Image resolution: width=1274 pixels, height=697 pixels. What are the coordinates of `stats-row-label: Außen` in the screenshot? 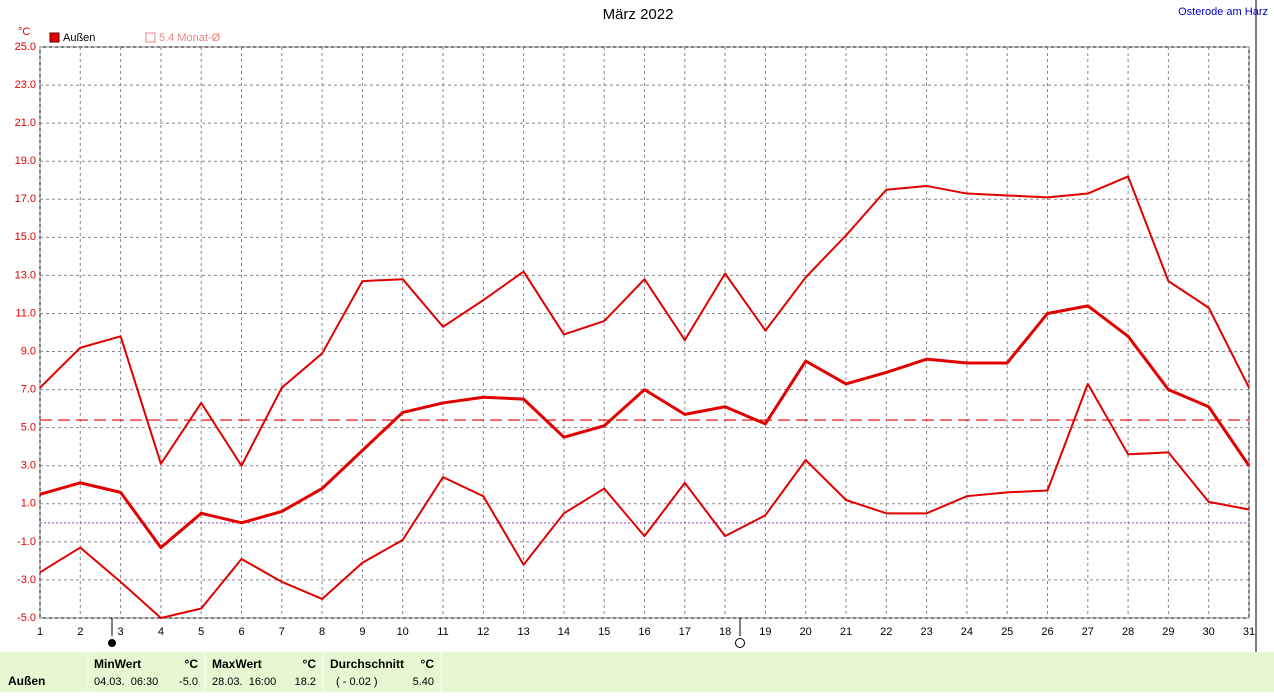 It's located at (26, 681).